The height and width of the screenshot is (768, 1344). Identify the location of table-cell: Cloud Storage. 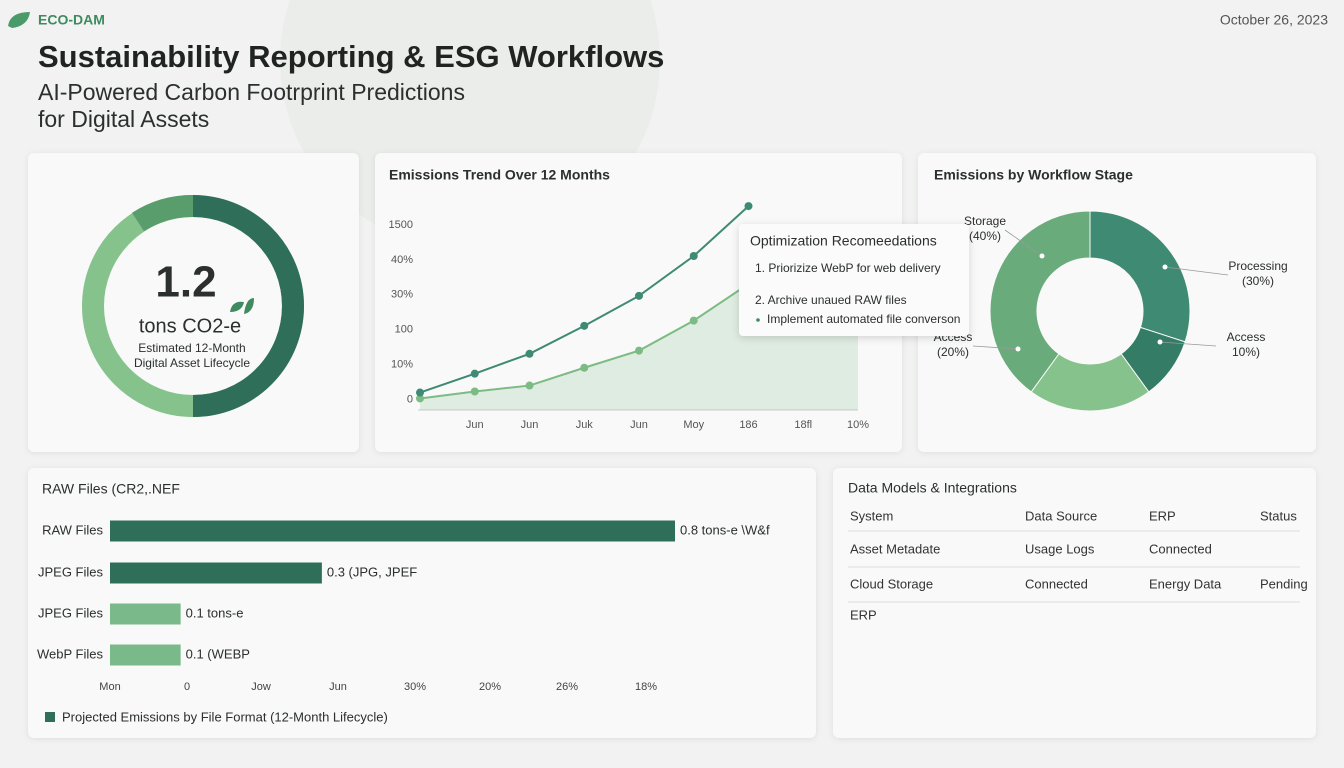
(891, 583).